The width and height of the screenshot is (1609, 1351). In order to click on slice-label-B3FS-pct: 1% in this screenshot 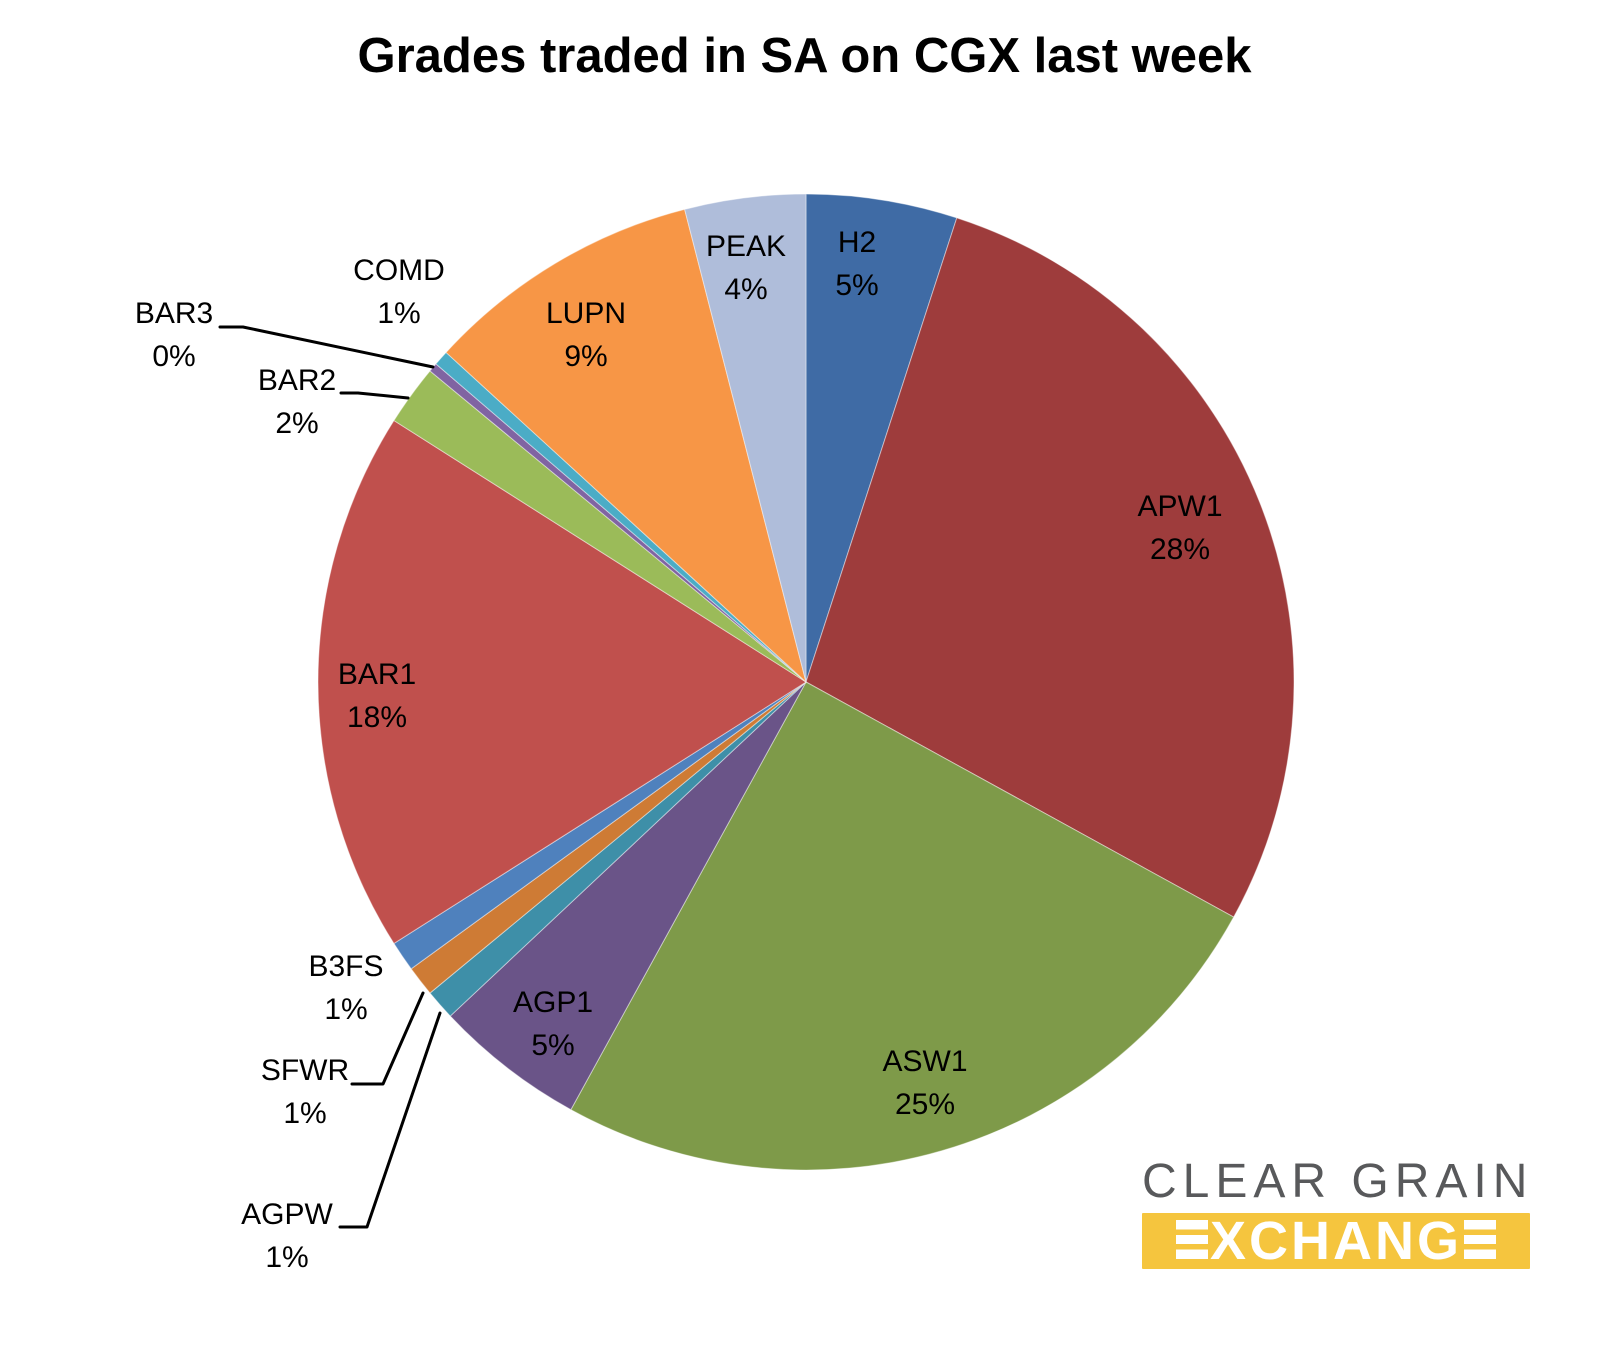, I will do `click(345, 1009)`.